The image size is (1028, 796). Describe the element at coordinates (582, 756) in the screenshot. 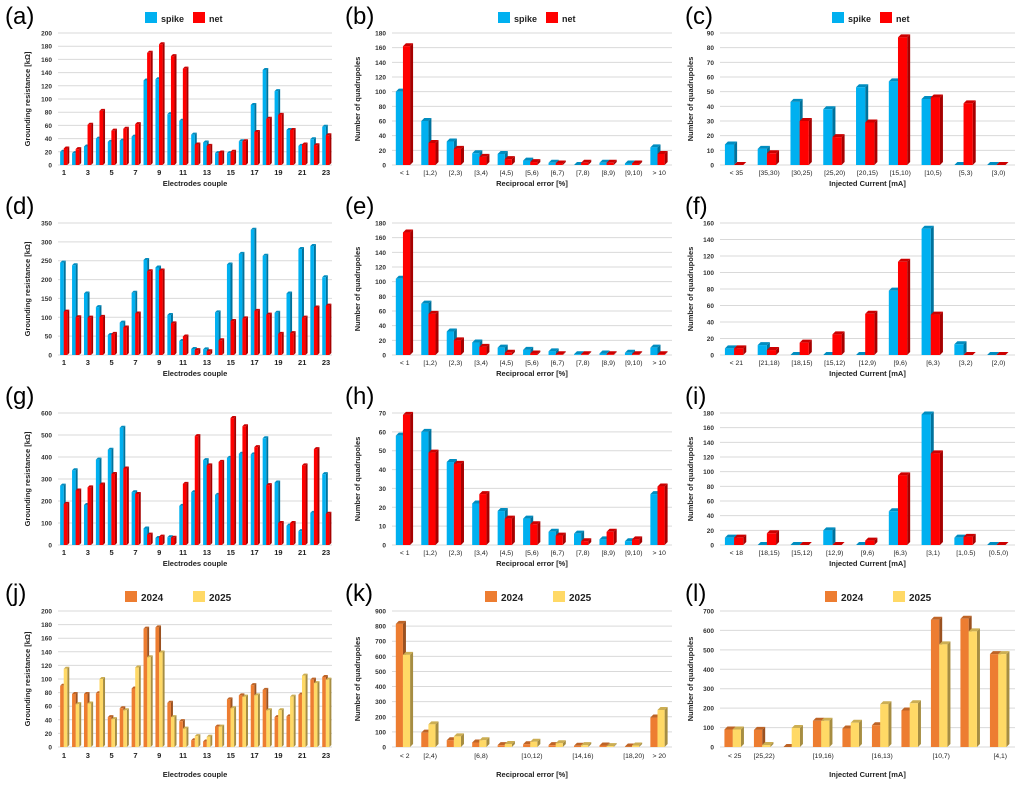

I see `x-tick-label: [14,16)` at that location.